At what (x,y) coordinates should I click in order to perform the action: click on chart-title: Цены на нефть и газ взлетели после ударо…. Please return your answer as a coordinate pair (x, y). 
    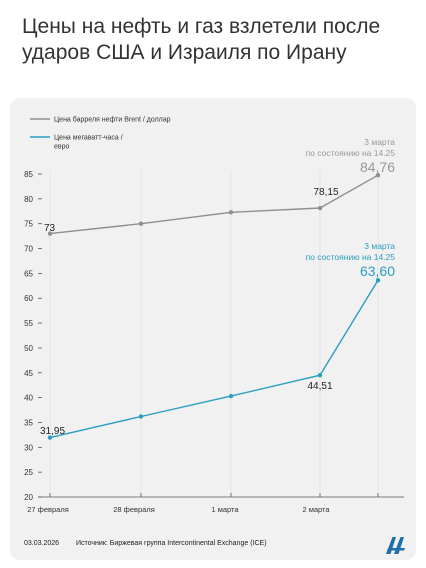
    Looking at the image, I should click on (201, 39).